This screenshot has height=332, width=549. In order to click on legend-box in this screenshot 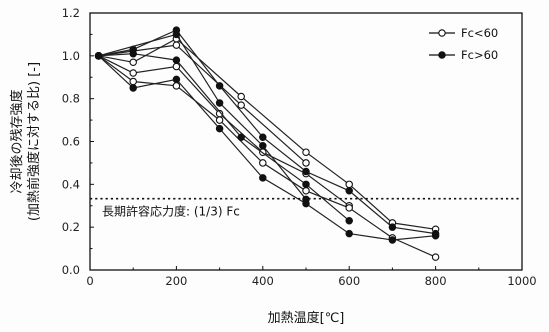, I will do `click(471, 44)`.